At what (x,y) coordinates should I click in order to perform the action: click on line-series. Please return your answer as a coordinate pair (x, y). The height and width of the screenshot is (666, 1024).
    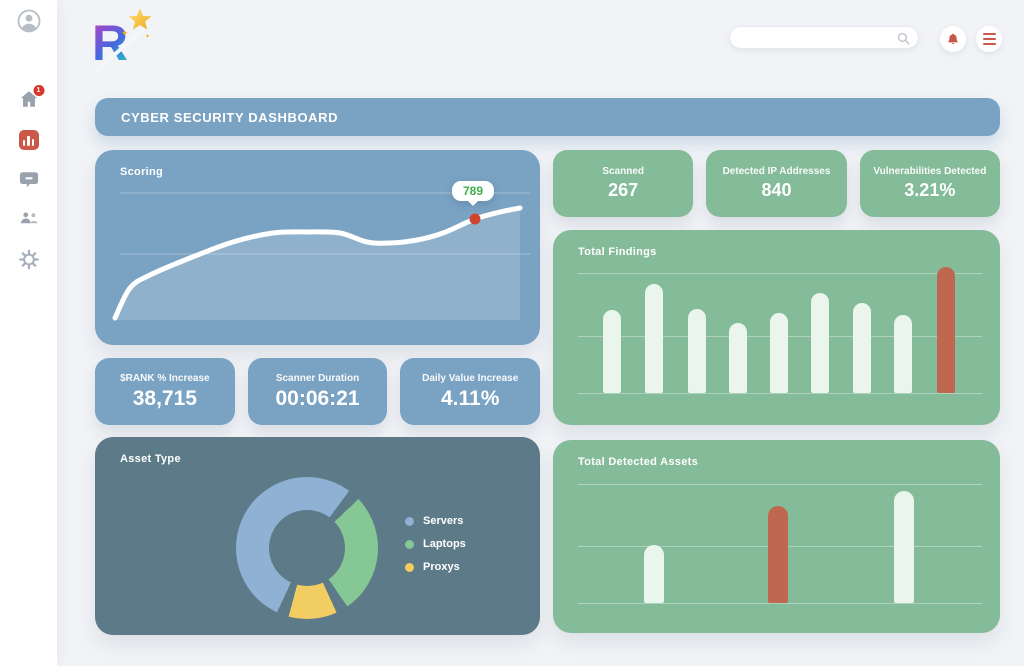
    Looking at the image, I should click on (317, 263).